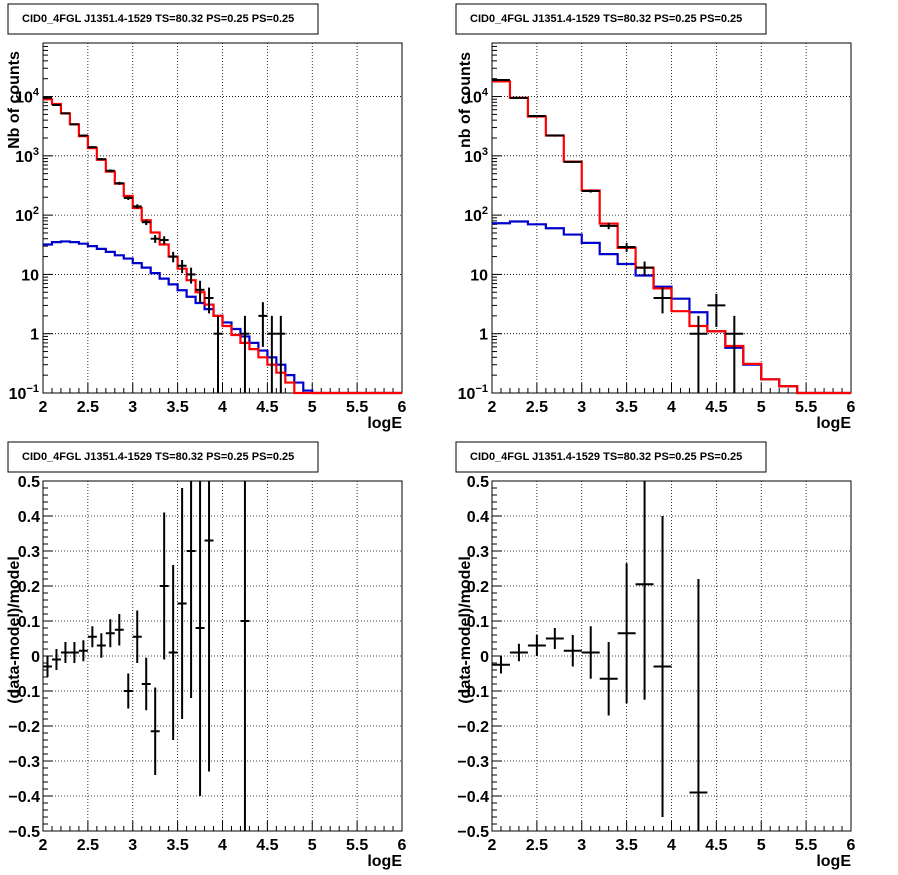  Describe the element at coordinates (14, 100) in the screenshot. I see `y-axis-label: Nb of counts` at that location.